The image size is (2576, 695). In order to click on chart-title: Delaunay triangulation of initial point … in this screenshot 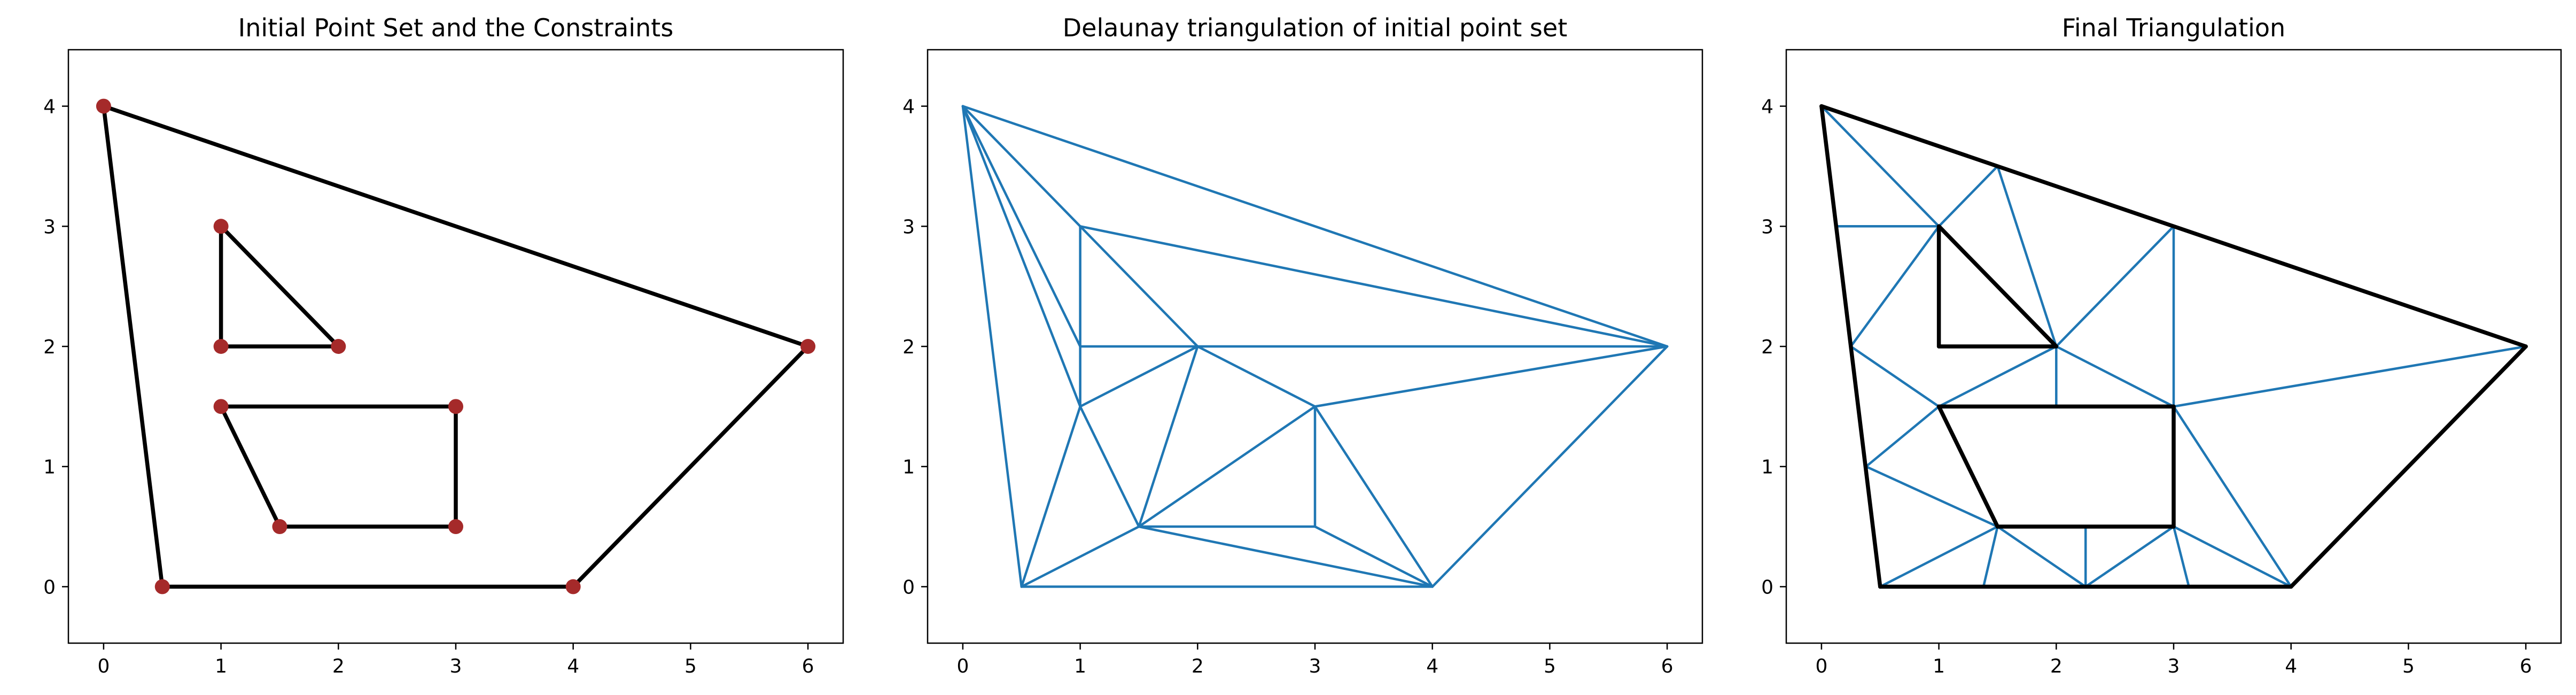, I will do `click(1315, 27)`.